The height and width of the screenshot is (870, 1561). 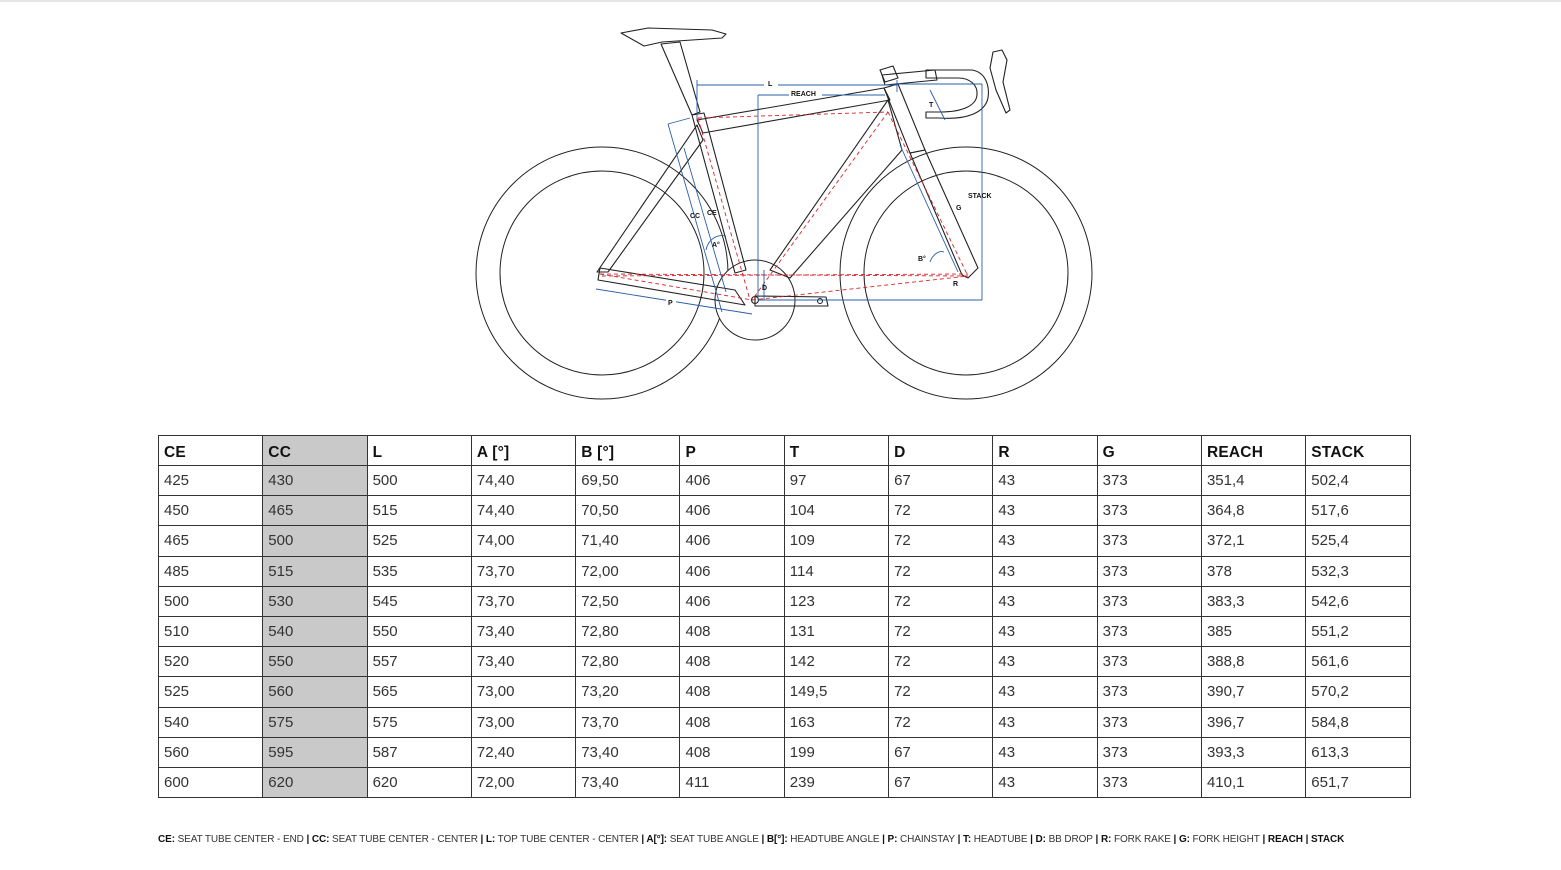 I want to click on table-row: 485 515 535 73,70 72,00 406 114 72 43 373 378 532,3, so click(x=784, y=571).